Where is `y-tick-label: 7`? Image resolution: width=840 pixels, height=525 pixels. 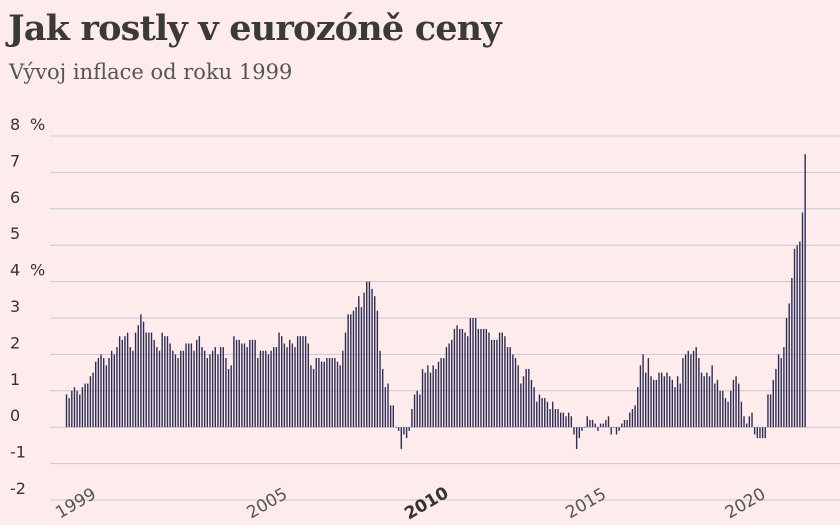 y-tick-label: 7 is located at coordinates (15, 160).